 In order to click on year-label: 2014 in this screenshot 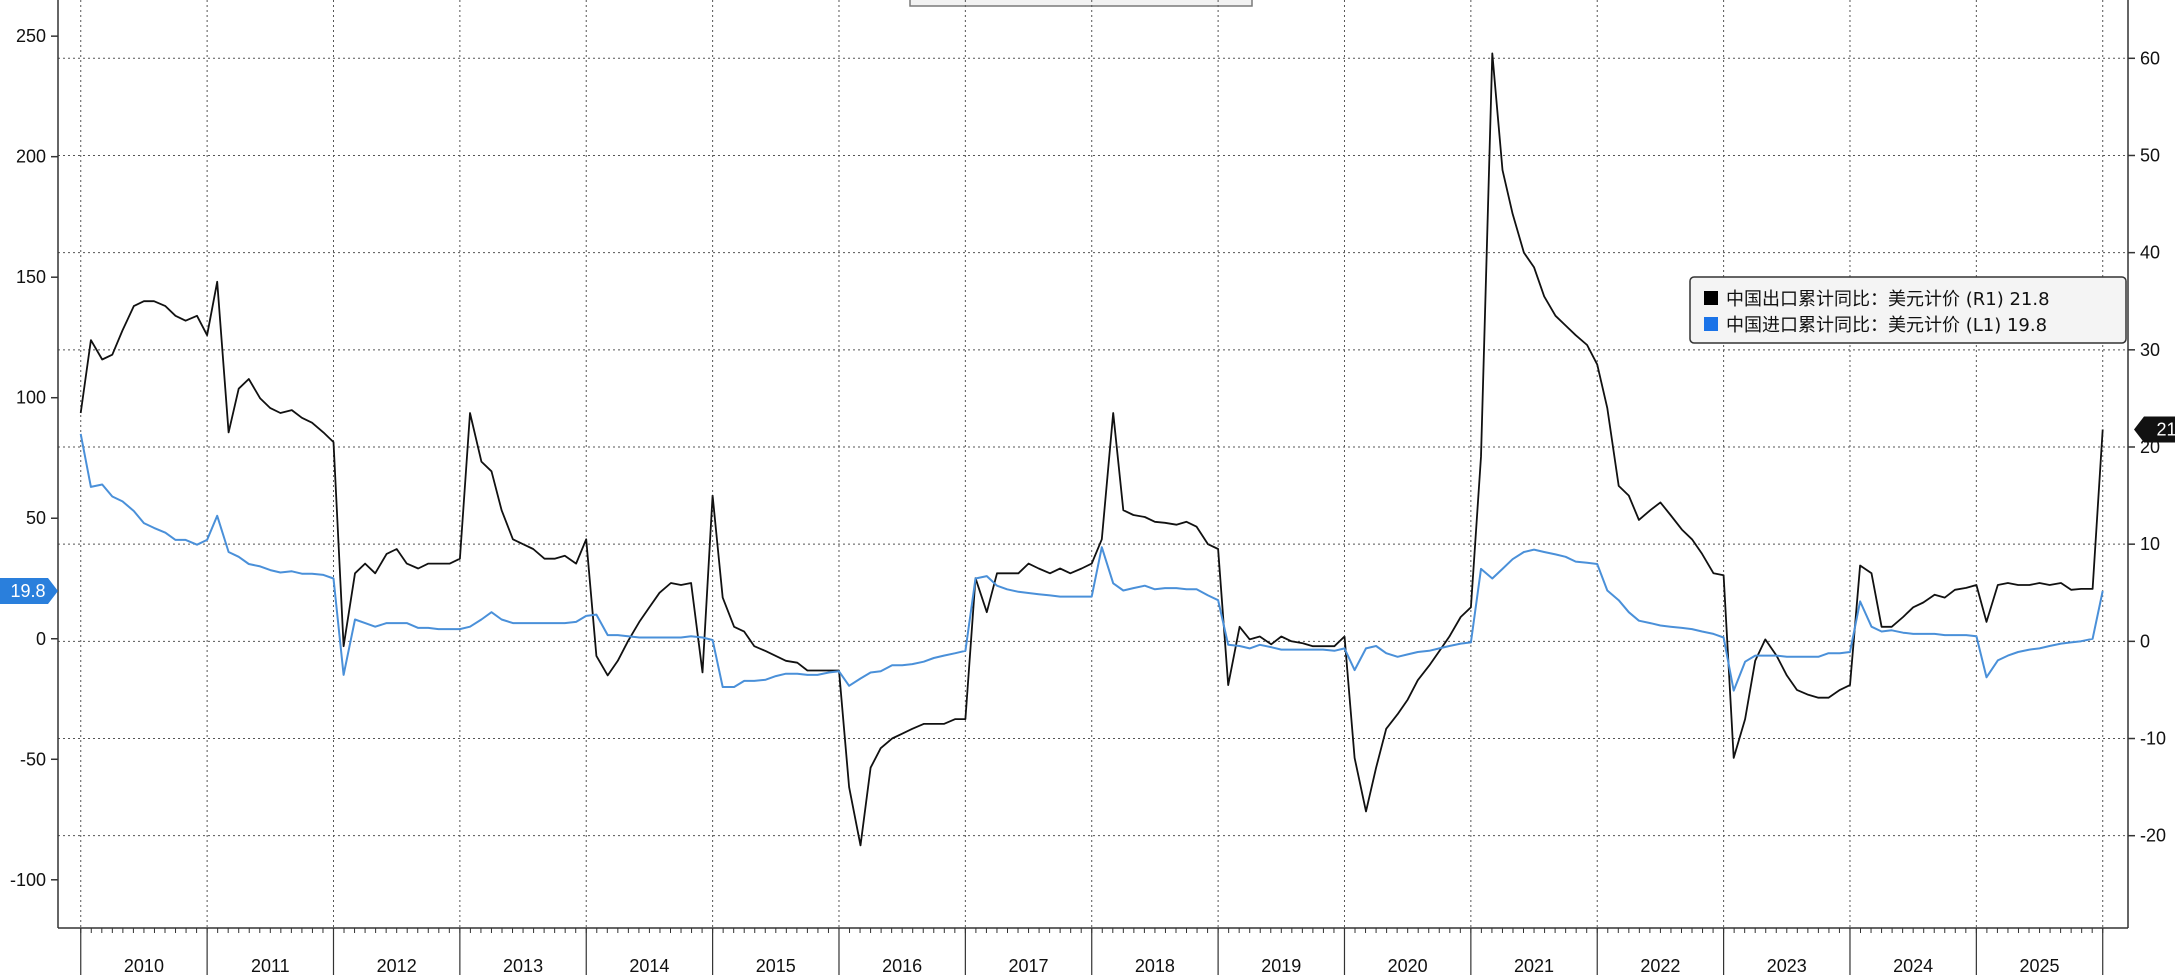, I will do `click(649, 965)`.